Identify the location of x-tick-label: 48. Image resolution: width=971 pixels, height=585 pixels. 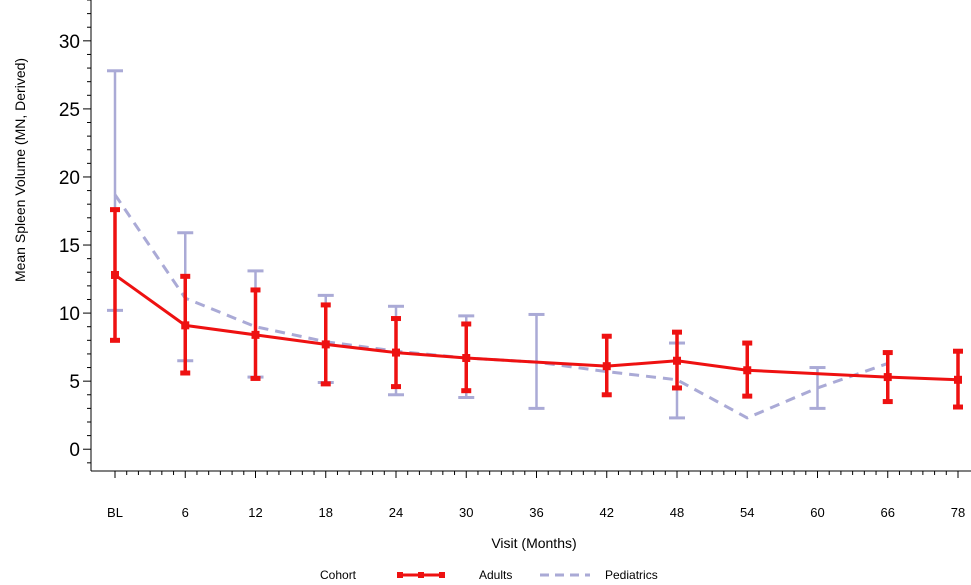
(677, 512).